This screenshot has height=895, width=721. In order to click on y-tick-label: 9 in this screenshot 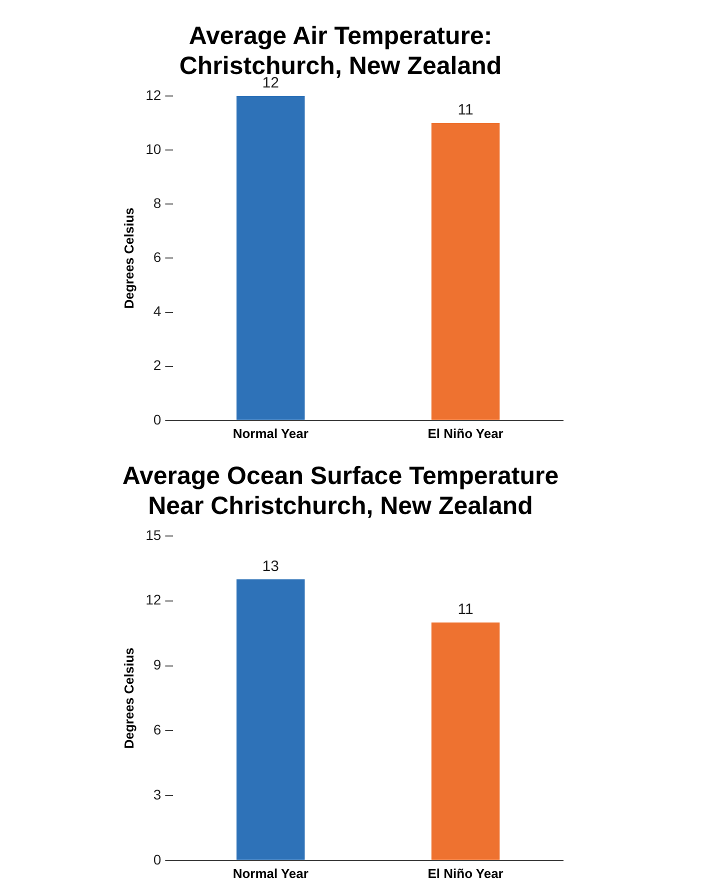, I will do `click(157, 664)`.